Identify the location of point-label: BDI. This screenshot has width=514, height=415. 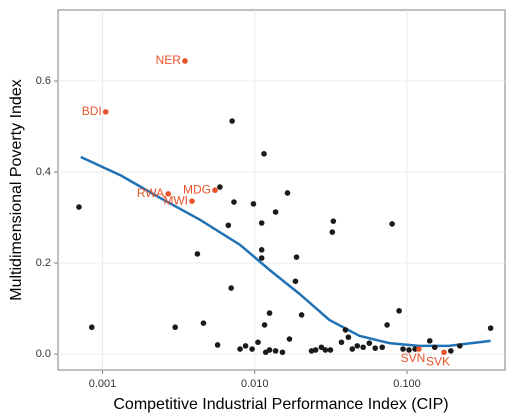
(92, 111).